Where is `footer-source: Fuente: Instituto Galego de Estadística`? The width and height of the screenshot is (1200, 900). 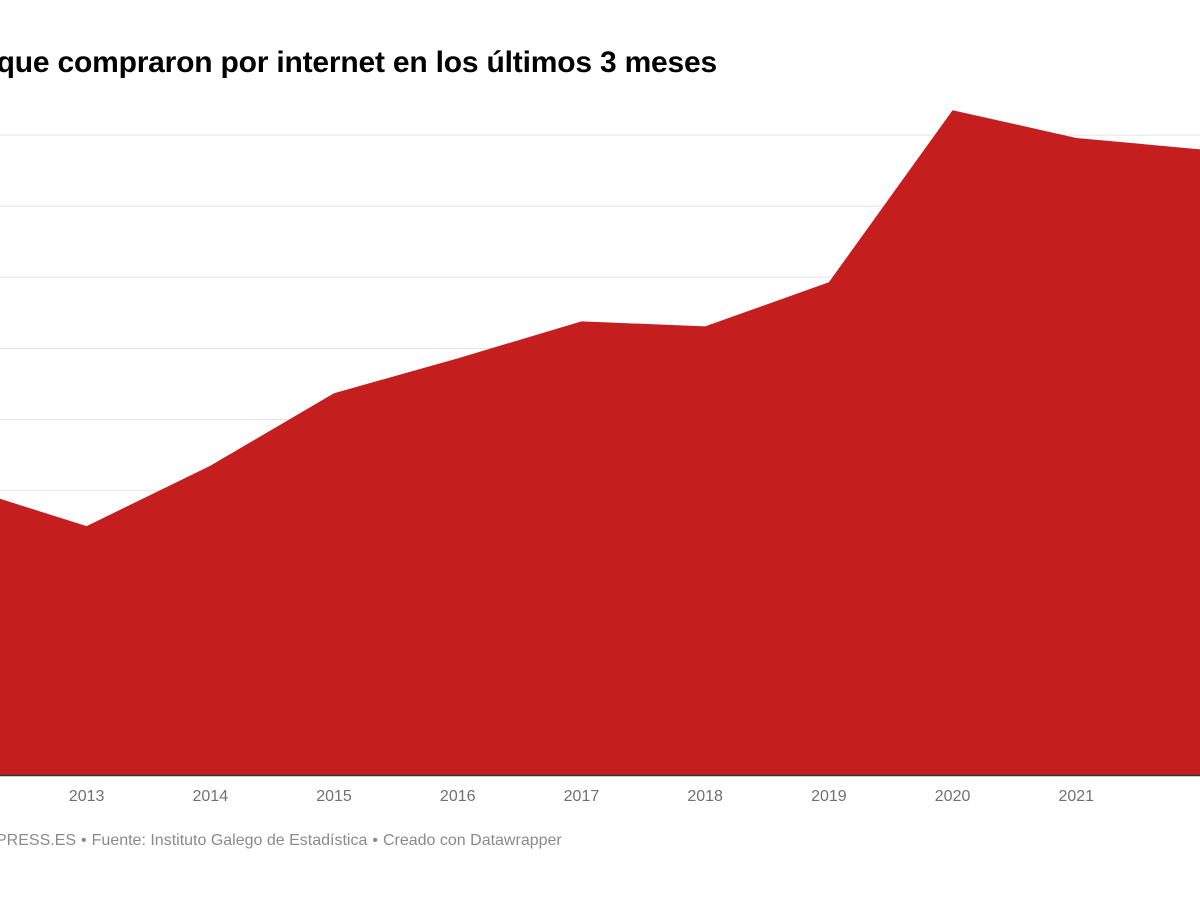
footer-source: Fuente: Instituto Galego de Estadística is located at coordinates (229, 840).